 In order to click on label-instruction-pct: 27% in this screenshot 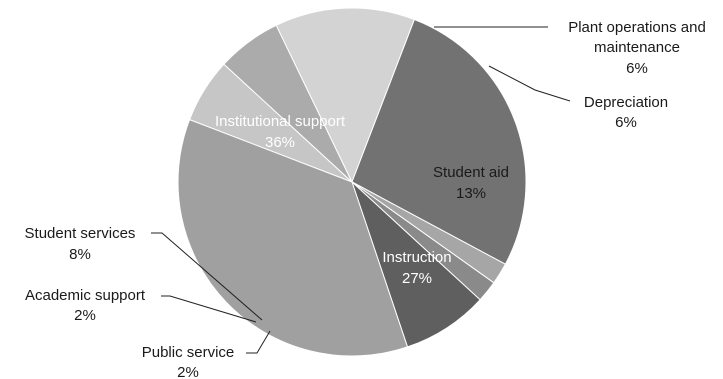, I will do `click(417, 278)`.